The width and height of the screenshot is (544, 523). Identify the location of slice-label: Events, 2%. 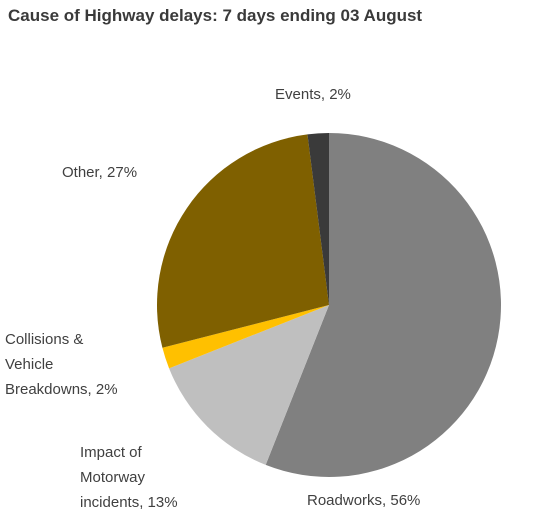
(313, 94).